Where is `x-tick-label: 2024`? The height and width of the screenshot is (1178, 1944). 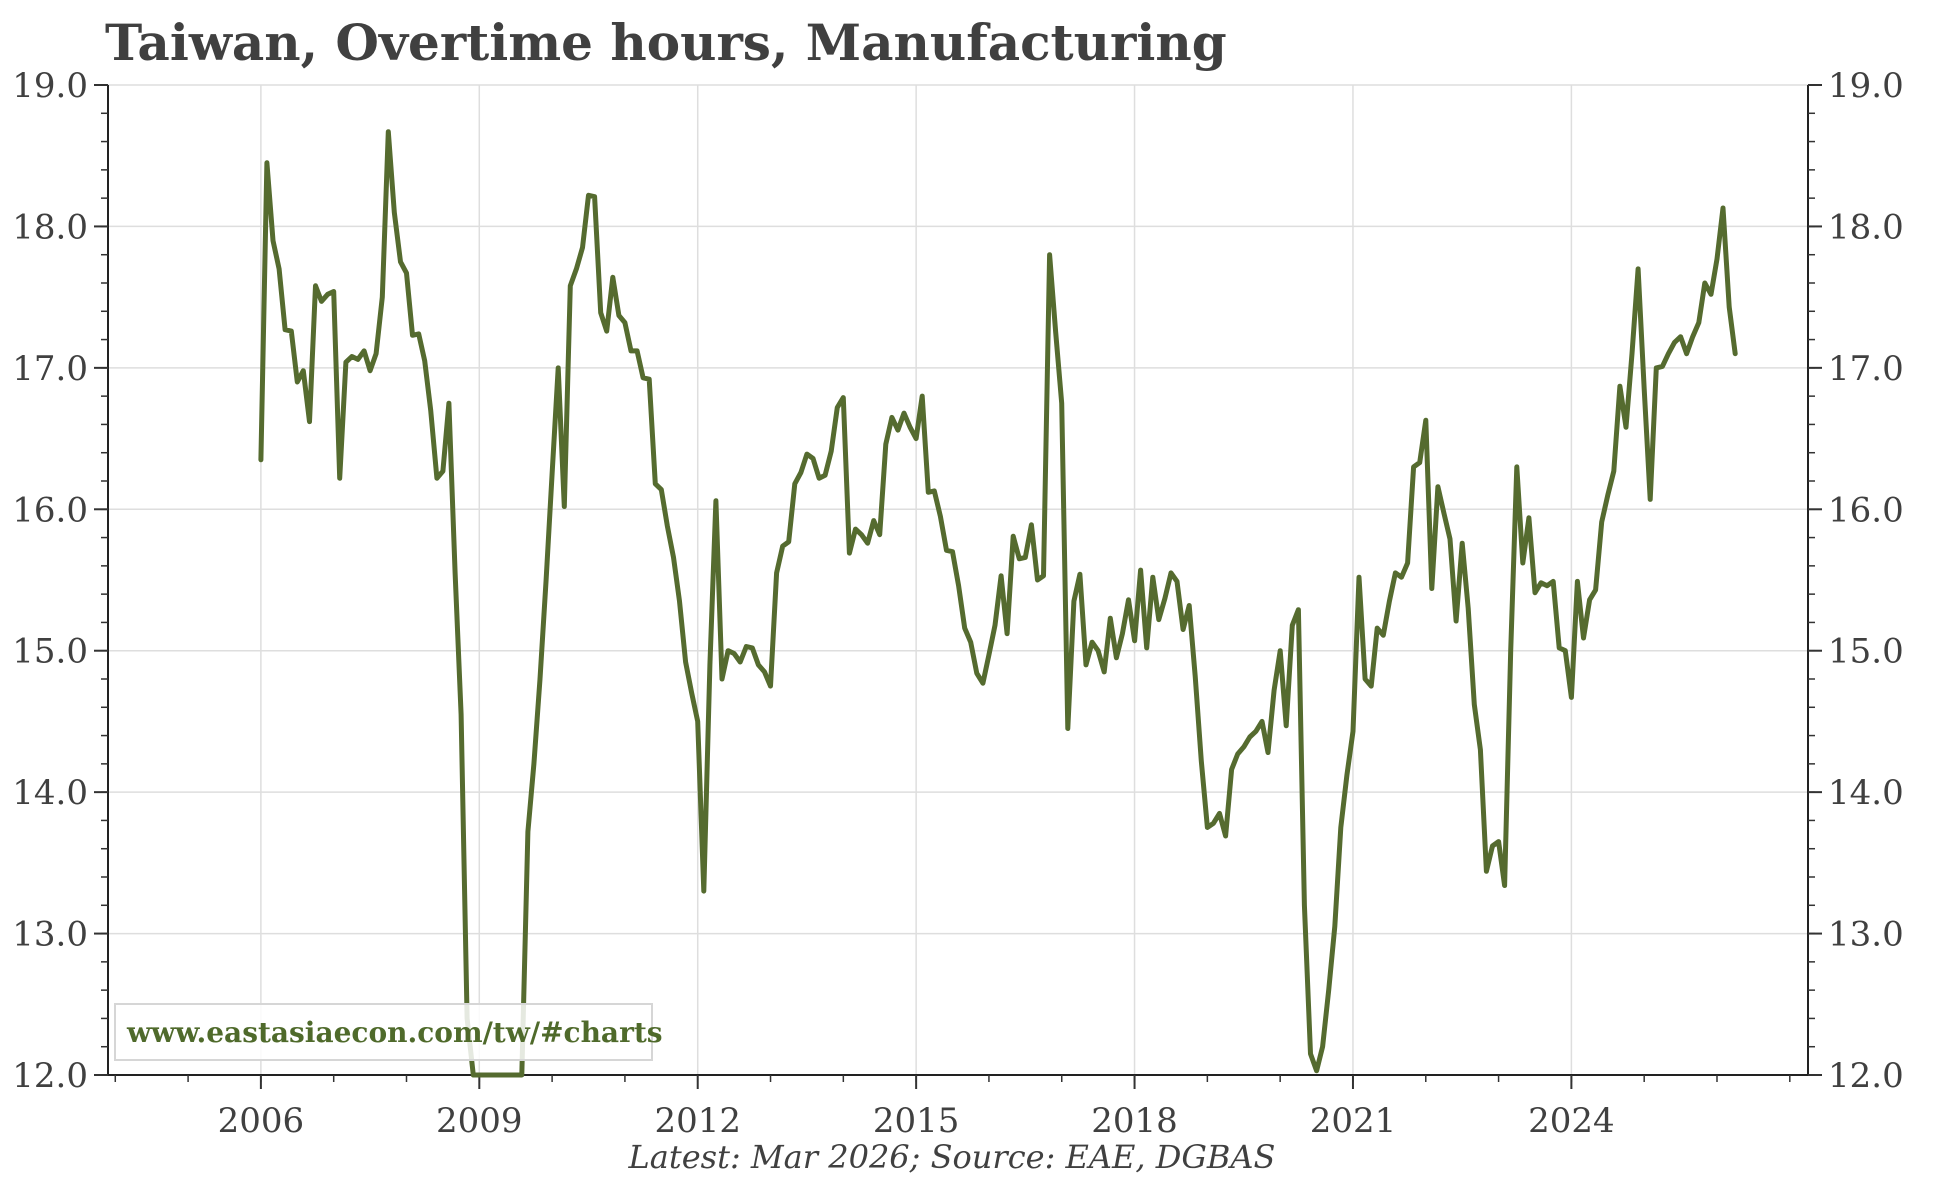
x-tick-label: 2024 is located at coordinates (1571, 1121).